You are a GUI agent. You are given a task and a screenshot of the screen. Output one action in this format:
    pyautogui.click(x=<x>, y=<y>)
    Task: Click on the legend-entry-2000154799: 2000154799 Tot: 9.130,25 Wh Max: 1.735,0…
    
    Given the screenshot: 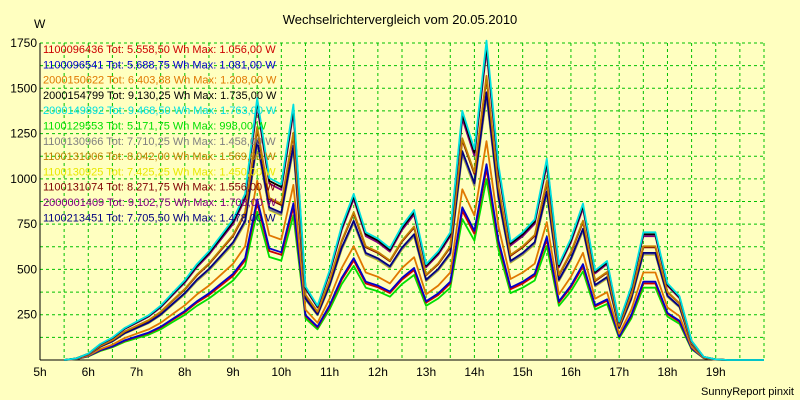 What is the action you would take?
    pyautogui.click(x=160, y=96)
    